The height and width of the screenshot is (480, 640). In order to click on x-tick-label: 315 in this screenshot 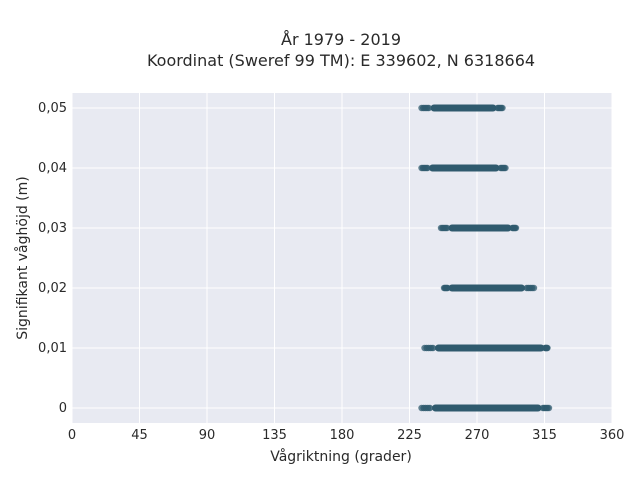, I will do `click(544, 435)`.